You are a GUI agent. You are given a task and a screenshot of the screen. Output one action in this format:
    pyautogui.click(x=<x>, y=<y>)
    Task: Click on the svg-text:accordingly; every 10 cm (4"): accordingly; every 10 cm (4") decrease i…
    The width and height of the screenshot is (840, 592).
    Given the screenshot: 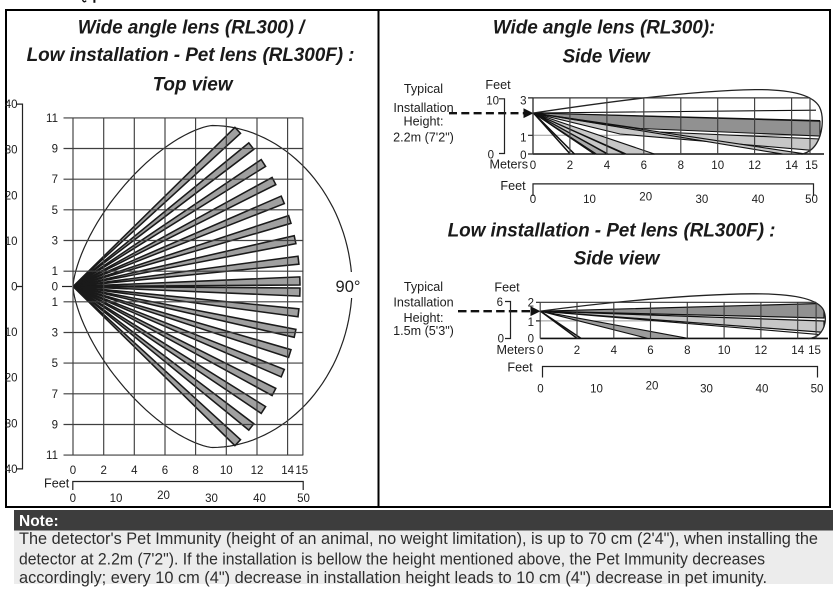 What is the action you would take?
    pyautogui.click(x=393, y=578)
    